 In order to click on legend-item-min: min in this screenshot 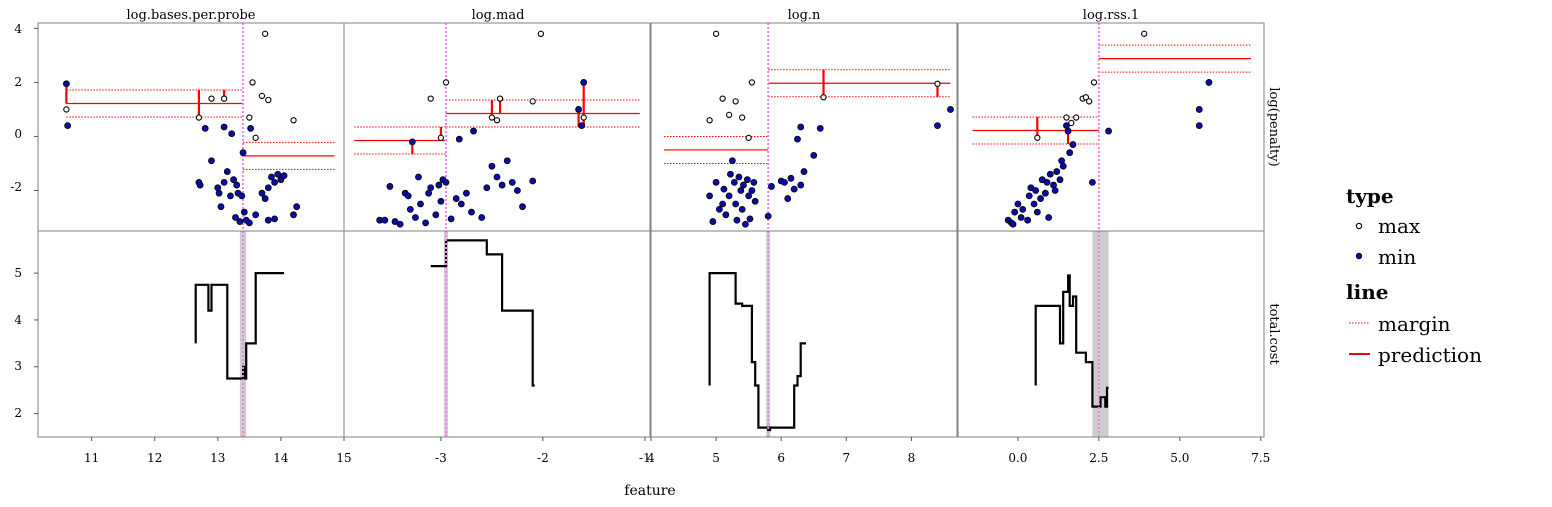, I will do `click(1397, 257)`.